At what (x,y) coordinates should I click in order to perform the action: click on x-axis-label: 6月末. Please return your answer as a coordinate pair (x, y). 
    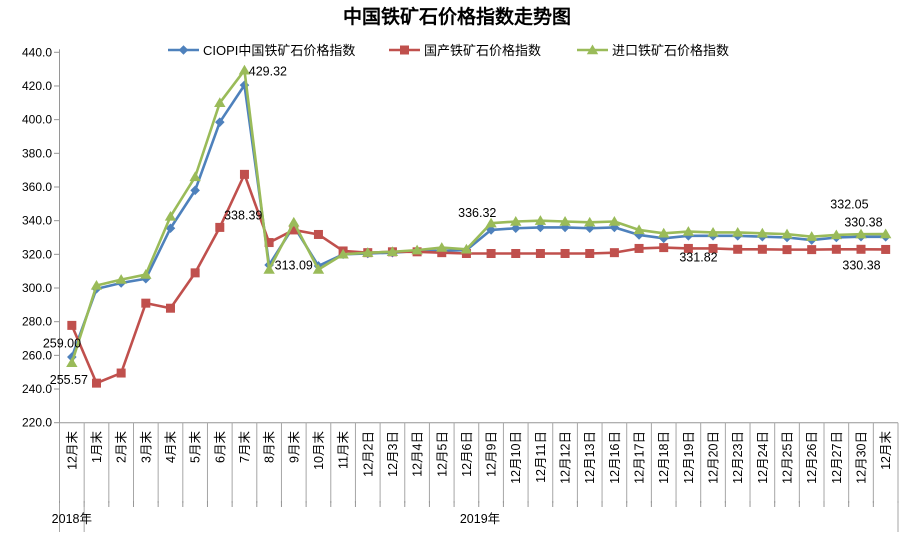
    Looking at the image, I should click on (220, 447).